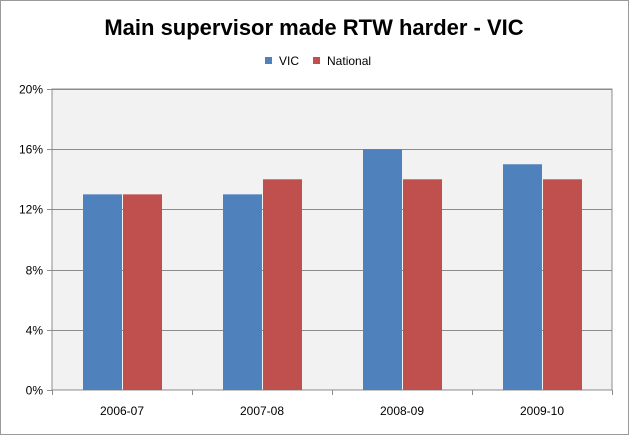  I want to click on legend: VIC National, so click(318, 61).